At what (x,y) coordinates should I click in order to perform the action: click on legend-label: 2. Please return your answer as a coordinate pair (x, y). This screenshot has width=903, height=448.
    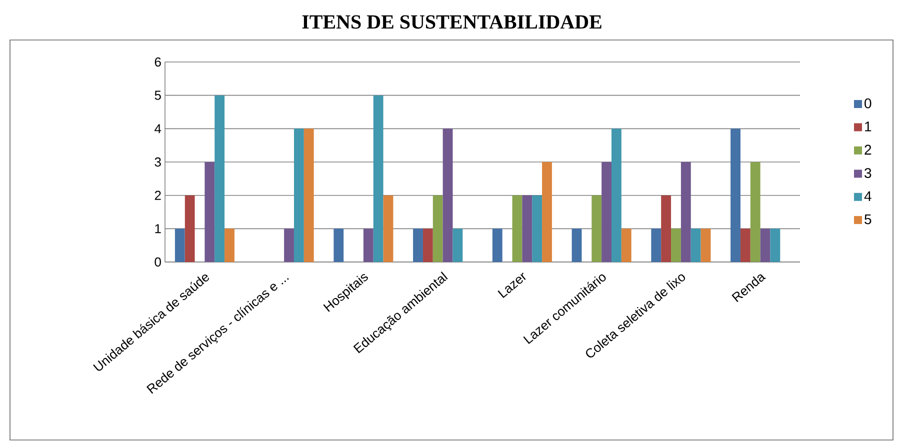
    Looking at the image, I should click on (868, 149).